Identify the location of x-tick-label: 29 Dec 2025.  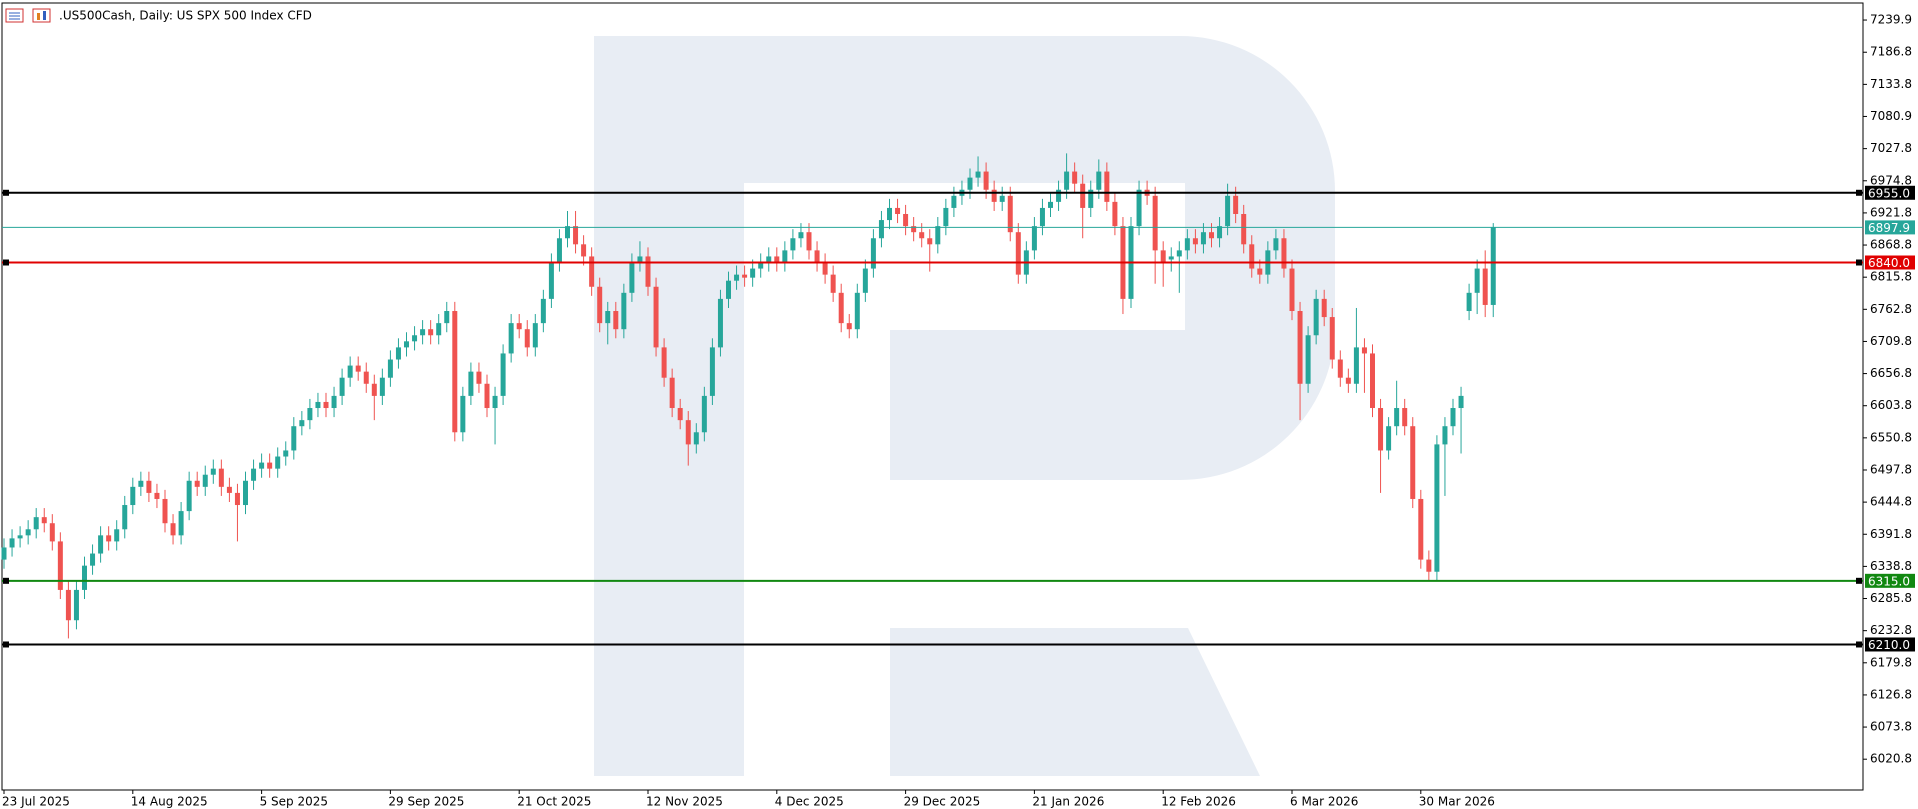
(942, 802).